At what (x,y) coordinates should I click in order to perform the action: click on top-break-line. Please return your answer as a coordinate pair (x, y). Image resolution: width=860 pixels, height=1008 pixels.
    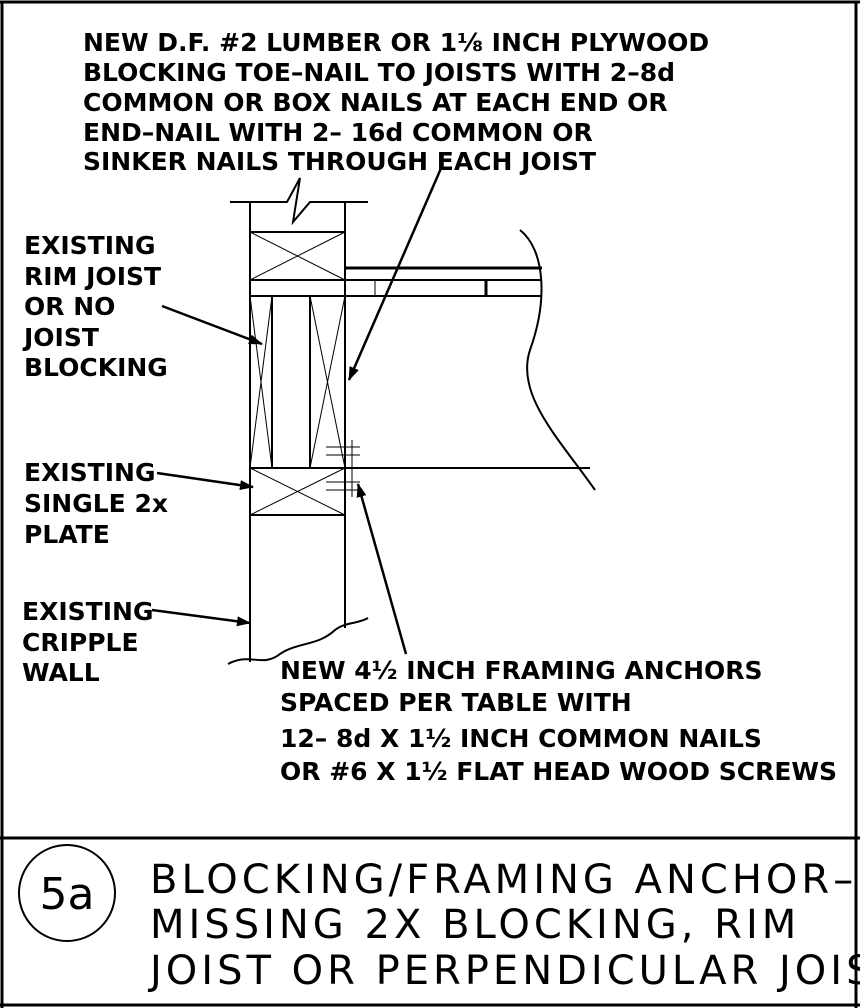
    Looking at the image, I should click on (299, 201).